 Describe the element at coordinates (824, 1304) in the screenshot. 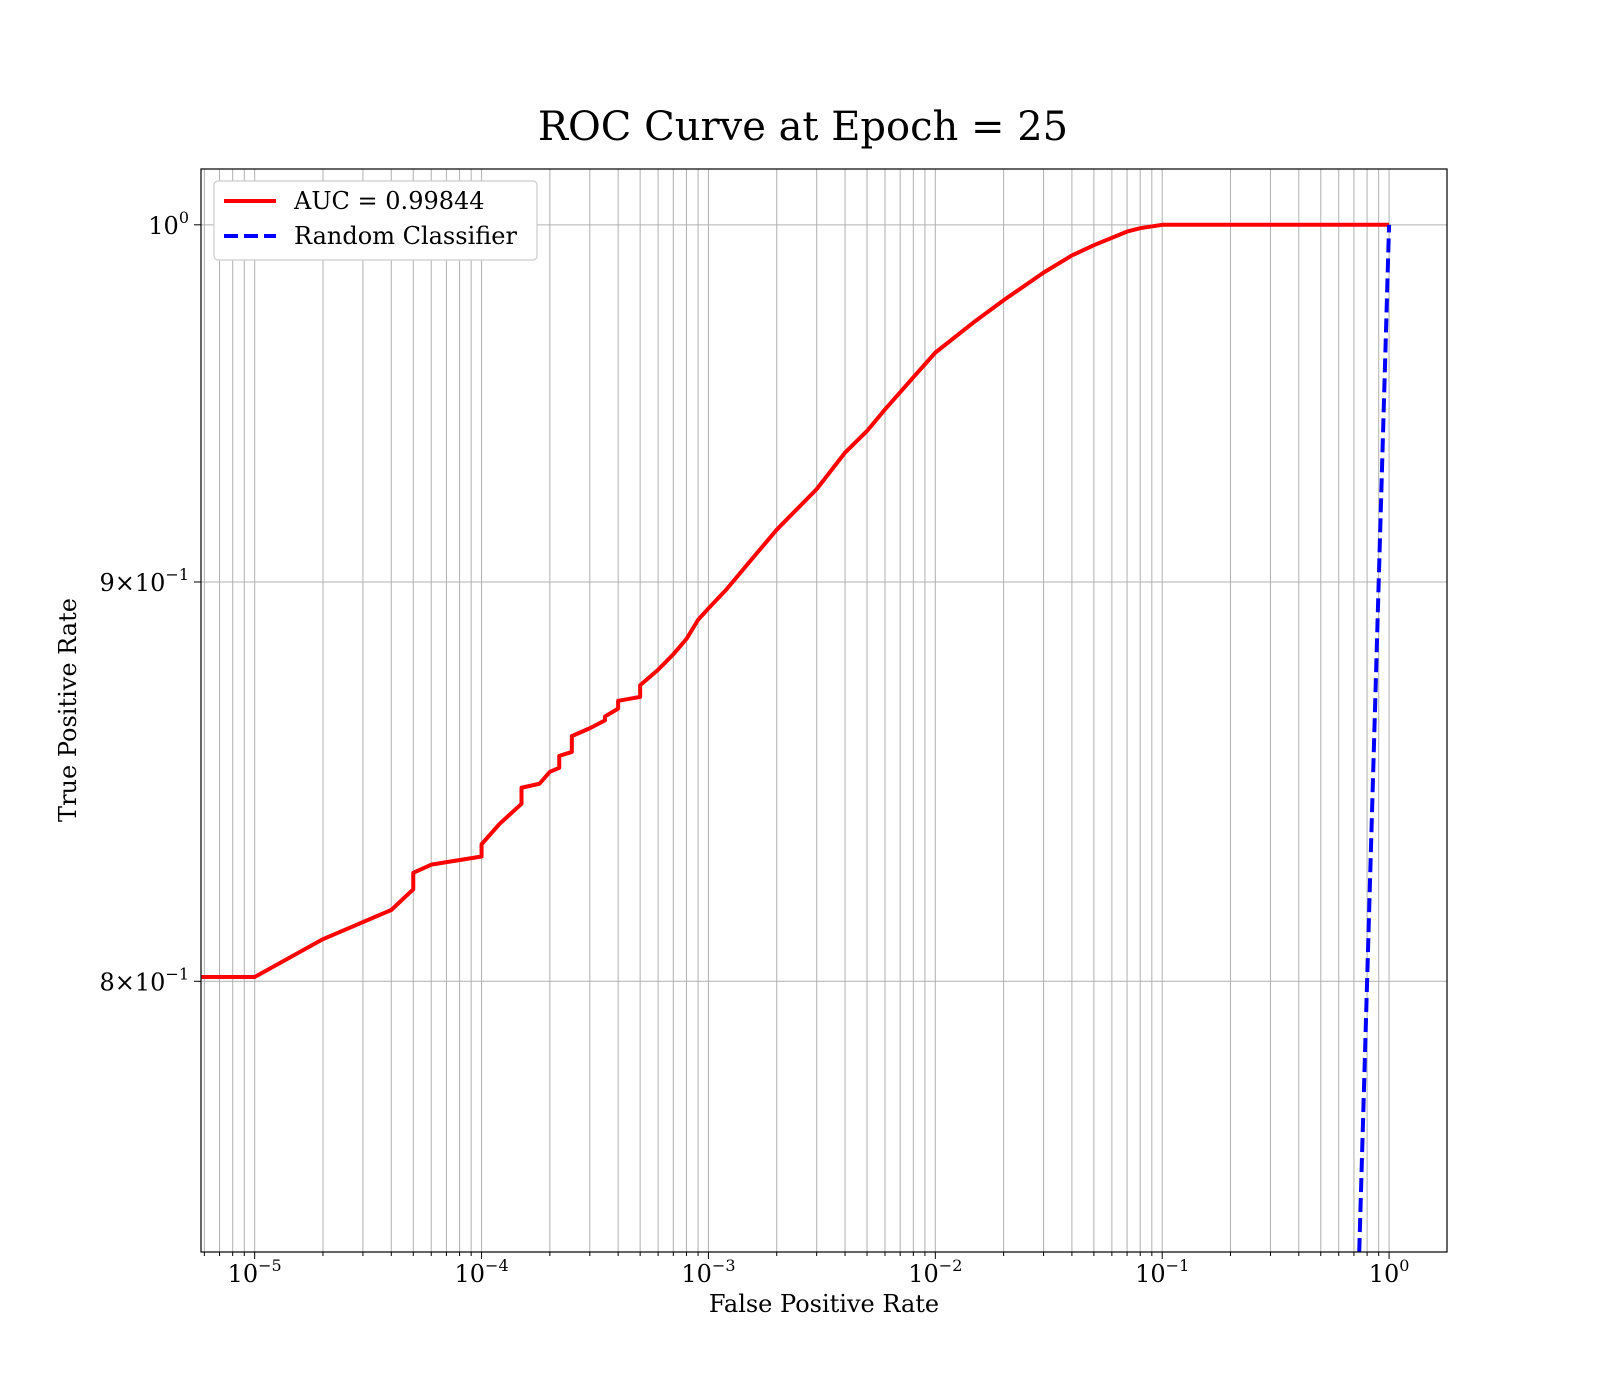

I see `x-axis-label: False Positive Rate` at that location.